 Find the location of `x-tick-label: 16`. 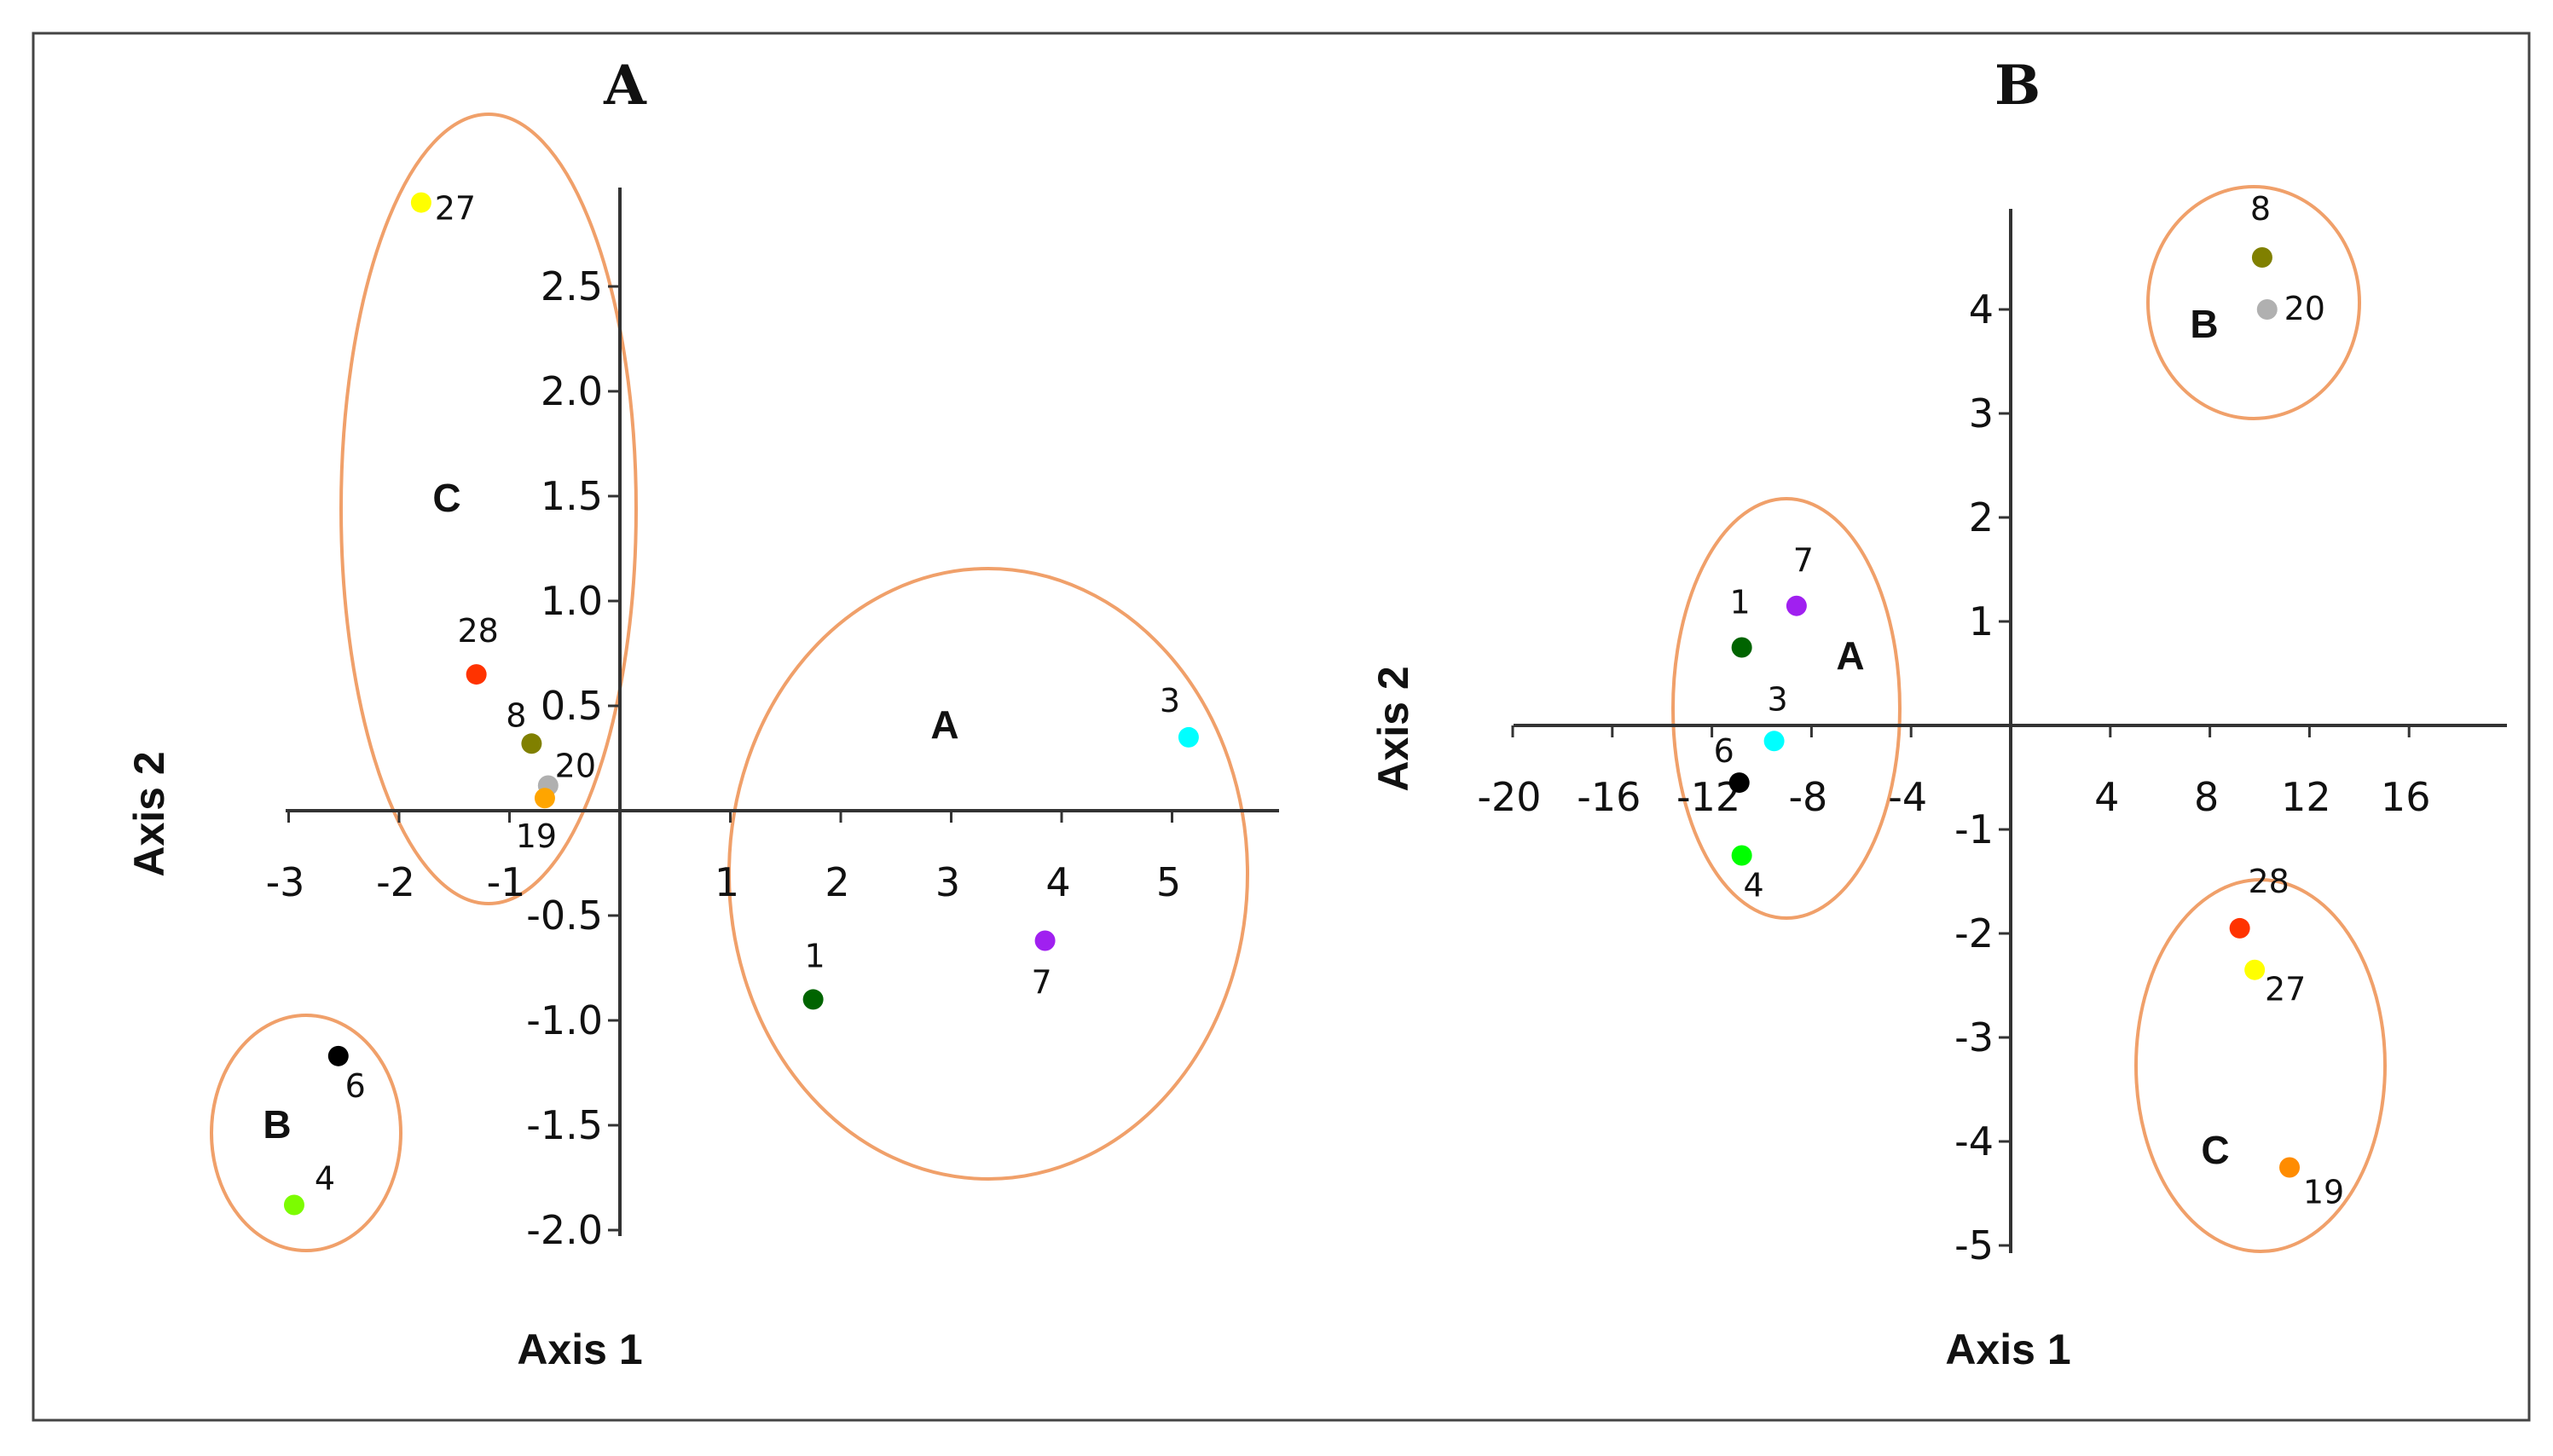

x-tick-label: 16 is located at coordinates (2406, 797).